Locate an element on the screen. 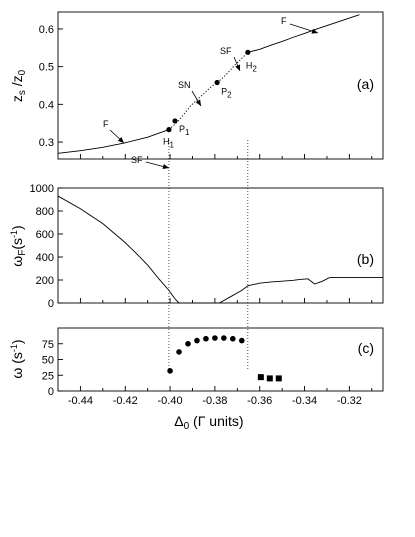 This screenshot has height=537, width=415. y-axis-label: ωF(s-1) is located at coordinates (18, 245).